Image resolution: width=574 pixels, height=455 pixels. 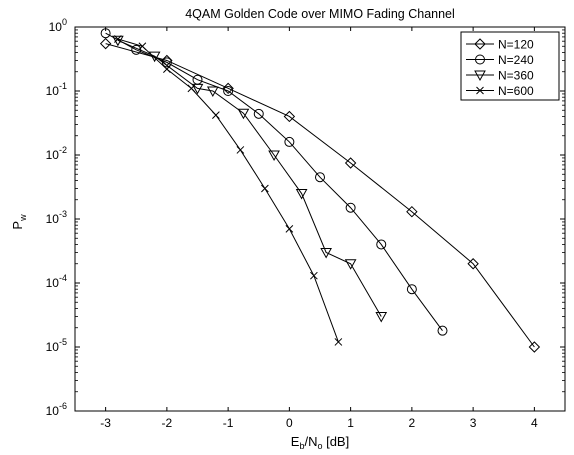 What do you see at coordinates (56, 409) in the screenshot?
I see `y-tick-label: 10⁻⁶` at bounding box center [56, 409].